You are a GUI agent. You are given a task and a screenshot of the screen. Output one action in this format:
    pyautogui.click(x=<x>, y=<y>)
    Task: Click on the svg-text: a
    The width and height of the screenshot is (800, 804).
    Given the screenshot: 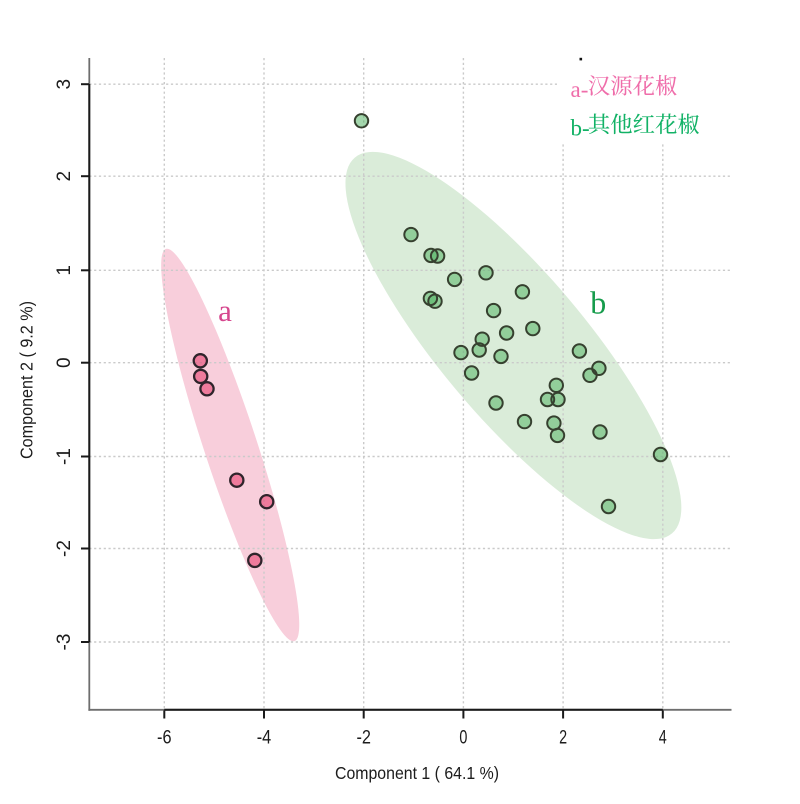 What is the action you would take?
    pyautogui.click(x=225, y=310)
    